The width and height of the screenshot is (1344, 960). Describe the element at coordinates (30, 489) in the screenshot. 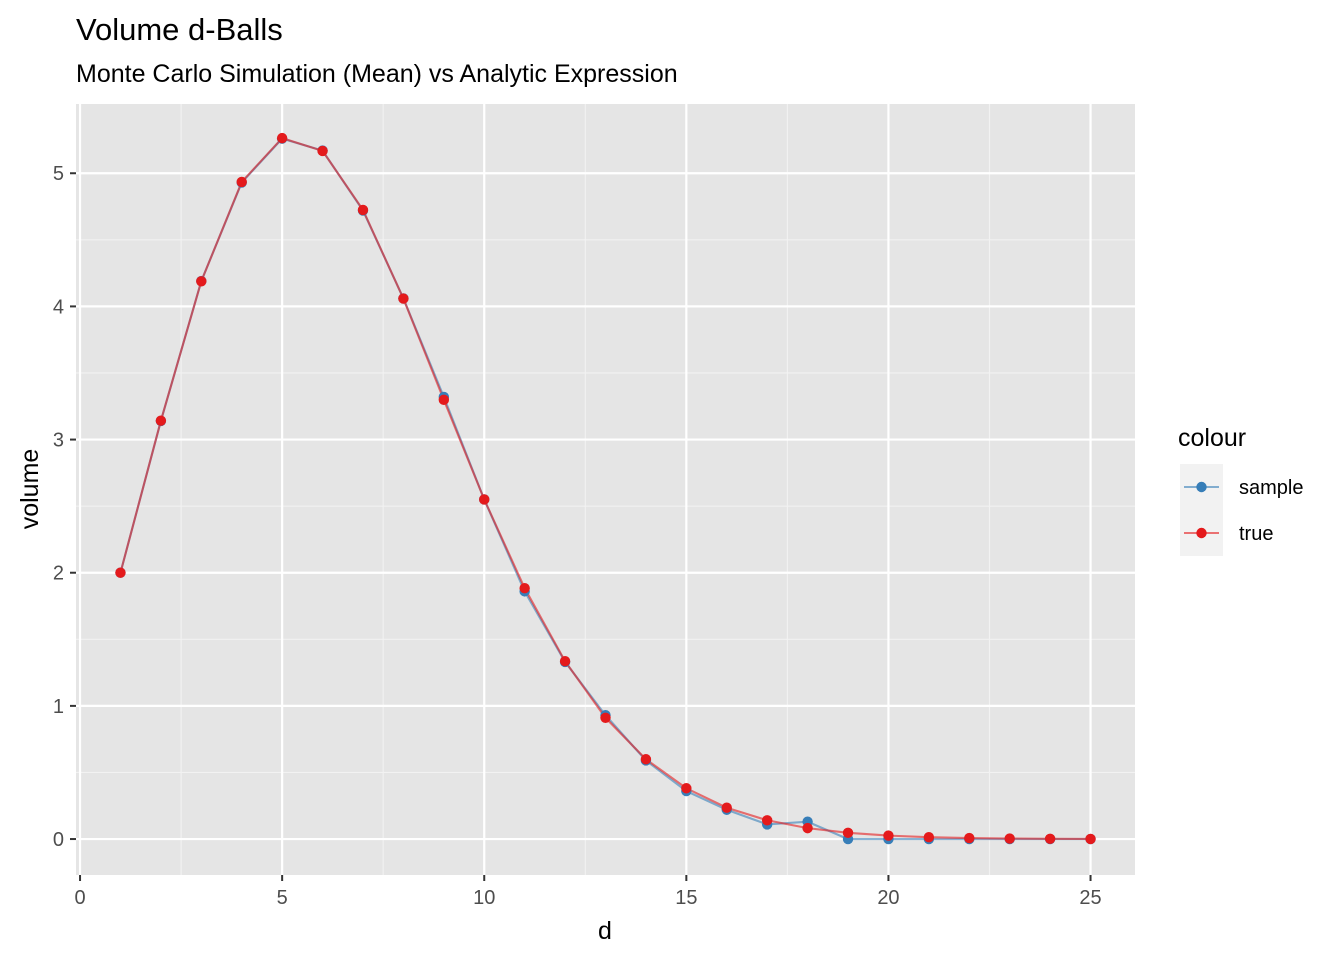

I see `y-axis-title: volume` at that location.